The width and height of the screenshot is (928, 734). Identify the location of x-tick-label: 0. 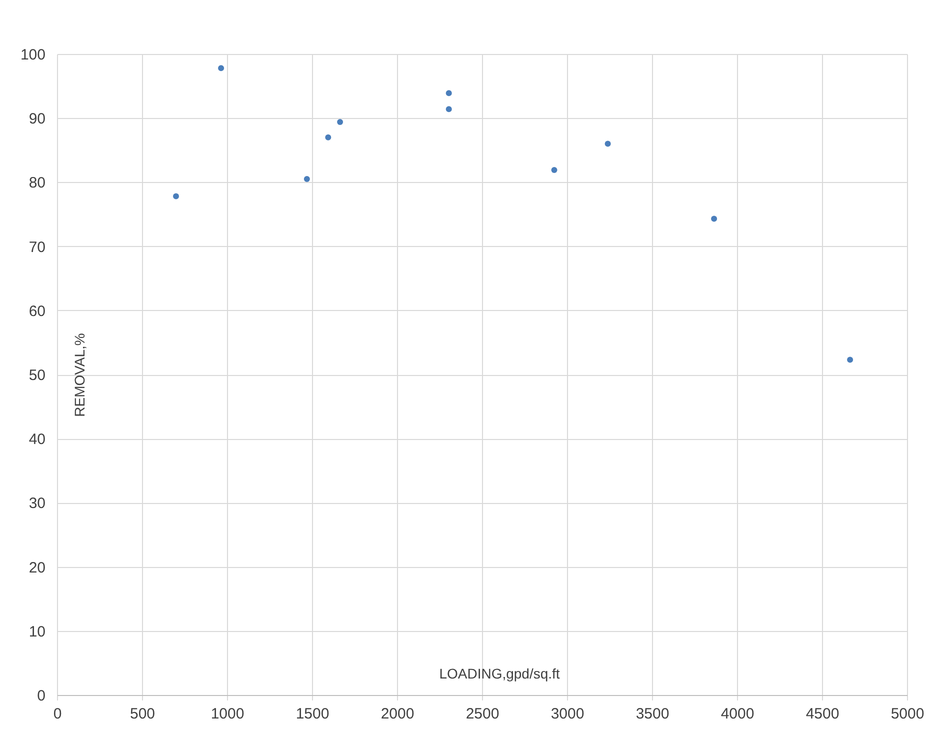
(57, 714).